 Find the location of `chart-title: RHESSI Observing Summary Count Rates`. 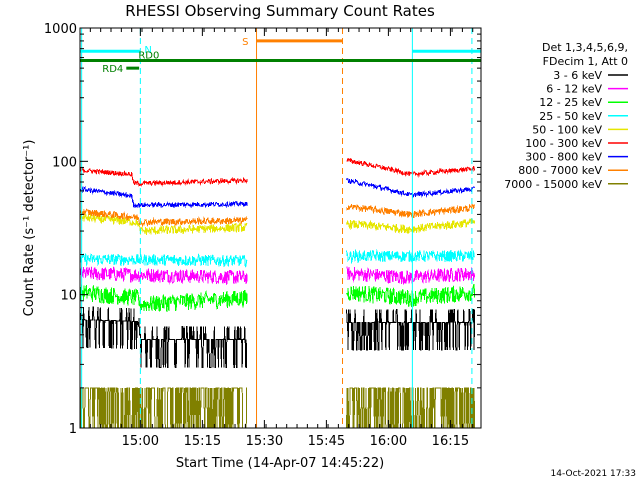

chart-title: RHESSI Observing Summary Count Rates is located at coordinates (280, 11).